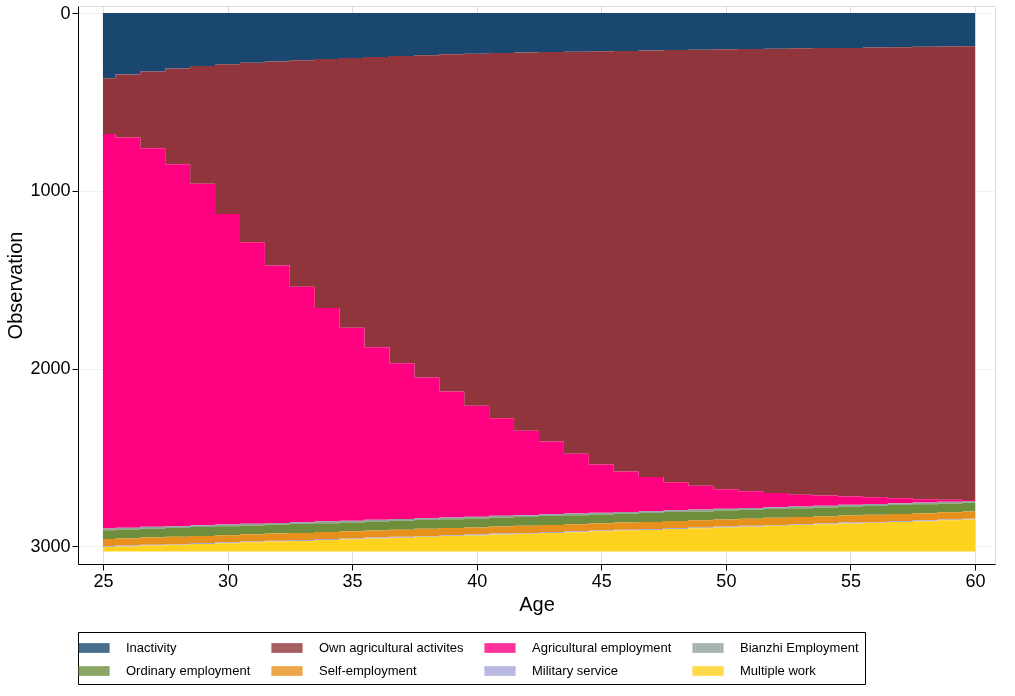 This screenshot has width=1015, height=696. I want to click on x-tick-label: 30, so click(228, 580).